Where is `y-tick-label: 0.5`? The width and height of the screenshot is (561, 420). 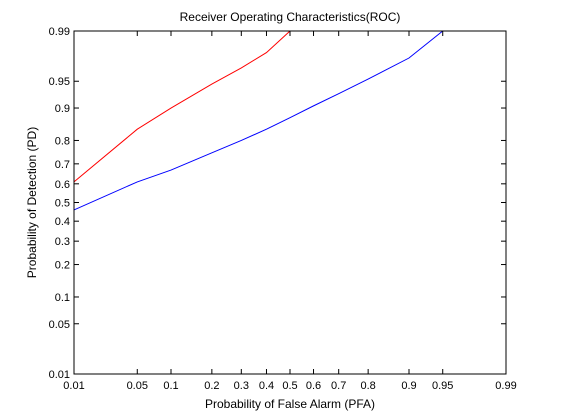
y-tick-label: 0.5 is located at coordinates (62, 204).